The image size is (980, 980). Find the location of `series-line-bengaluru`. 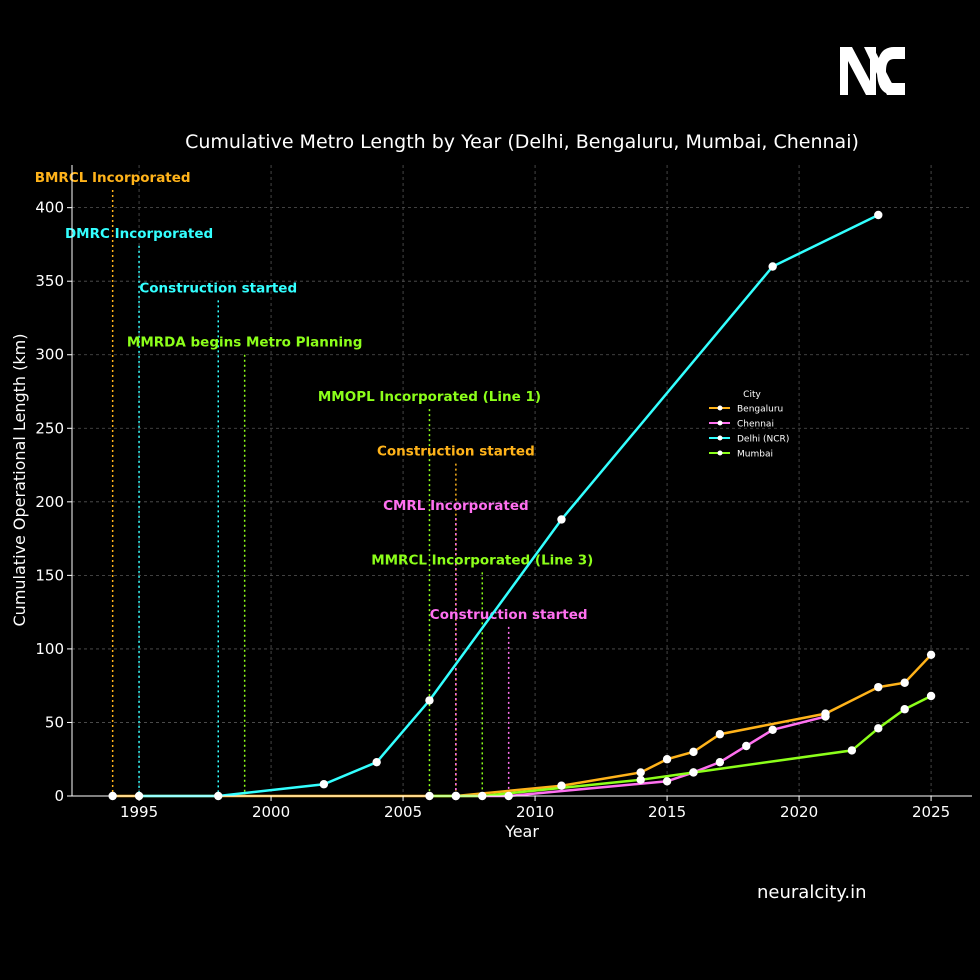

series-line-bengaluru is located at coordinates (522, 725).